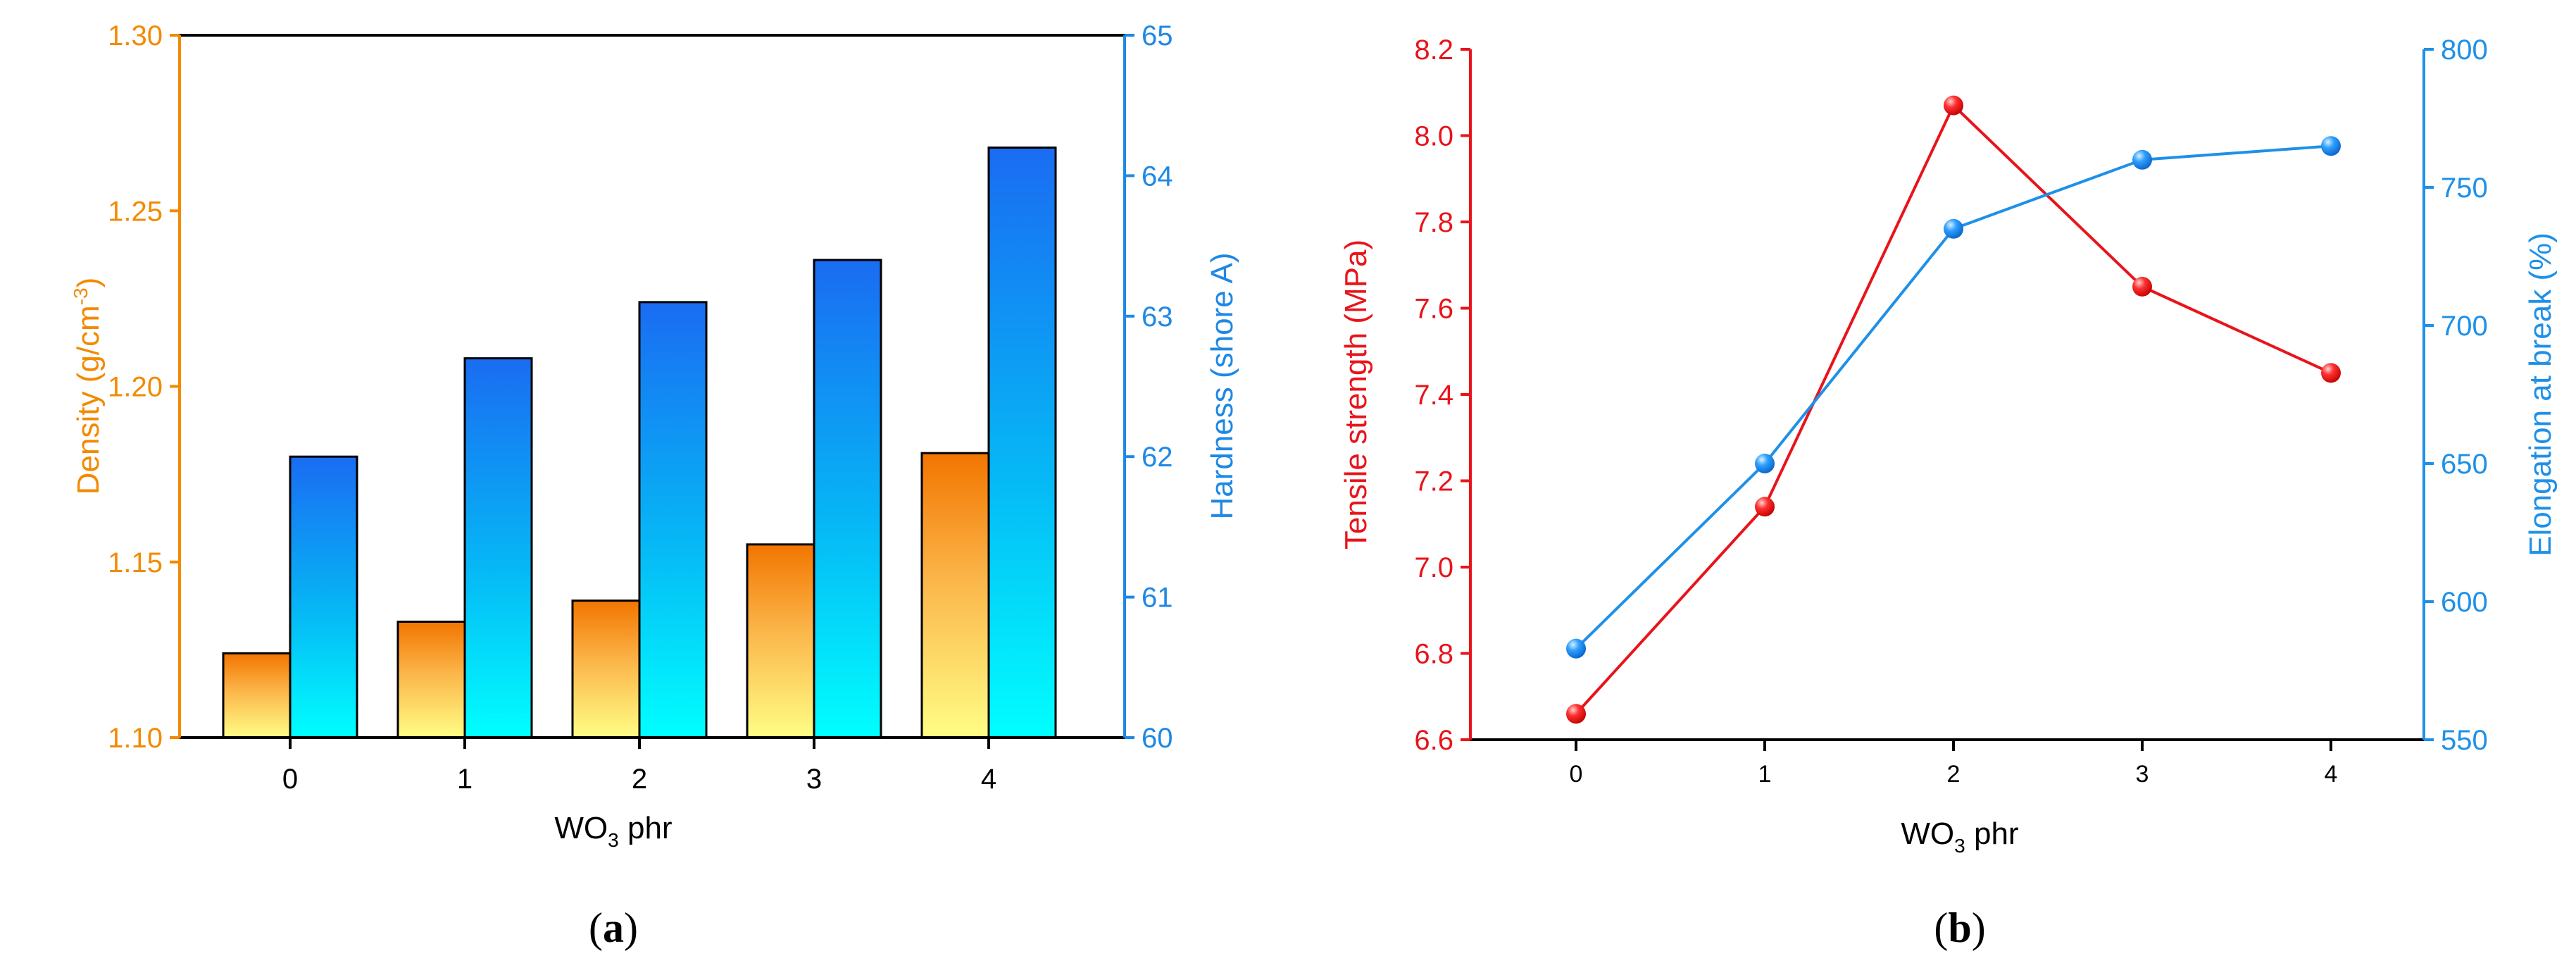 The height and width of the screenshot is (975, 2576). What do you see at coordinates (1433, 50) in the screenshot?
I see `left-tick-label: 8.2` at bounding box center [1433, 50].